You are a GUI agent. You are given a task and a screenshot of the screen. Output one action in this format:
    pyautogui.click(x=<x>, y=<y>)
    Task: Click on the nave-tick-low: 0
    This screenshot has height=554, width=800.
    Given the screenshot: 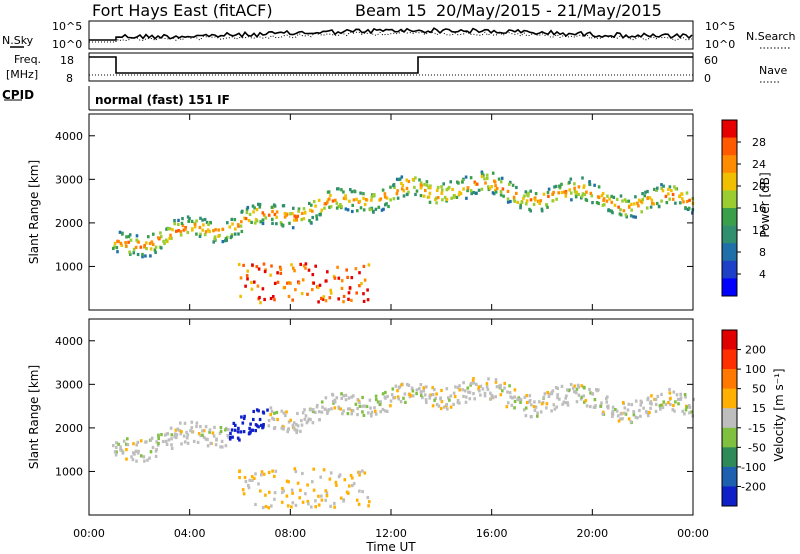 What is the action you would take?
    pyautogui.click(x=707, y=78)
    